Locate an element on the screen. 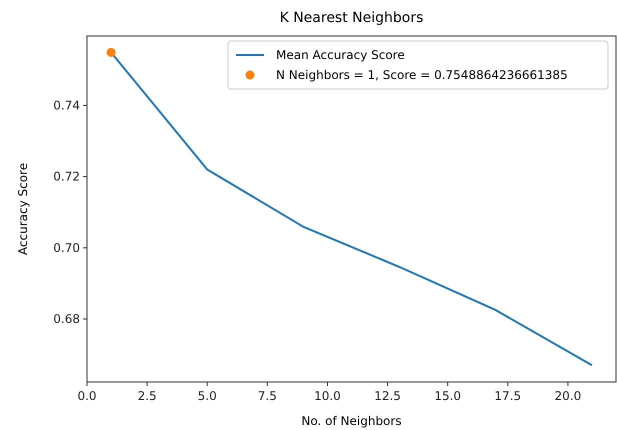 The height and width of the screenshot is (430, 617). x-tick-label: 5.0 is located at coordinates (207, 396).